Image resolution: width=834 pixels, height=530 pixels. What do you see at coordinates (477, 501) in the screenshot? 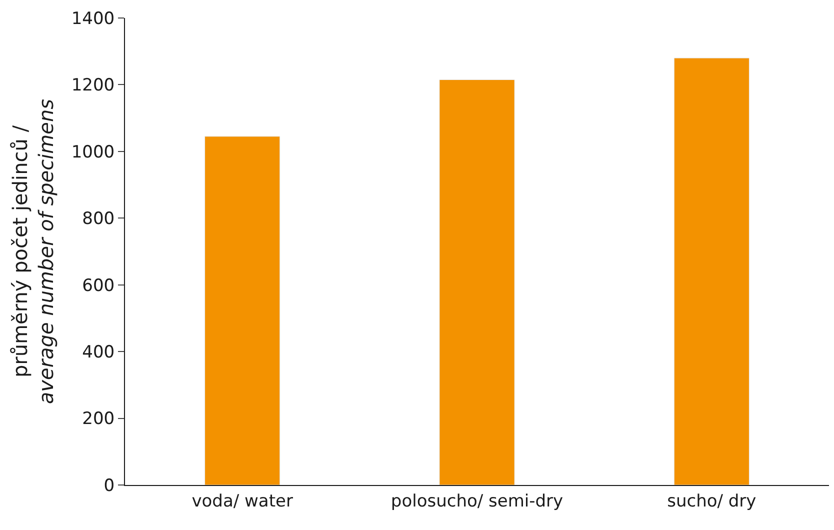
I see `x-tick-label: polosucho/ semi-dry` at bounding box center [477, 501].